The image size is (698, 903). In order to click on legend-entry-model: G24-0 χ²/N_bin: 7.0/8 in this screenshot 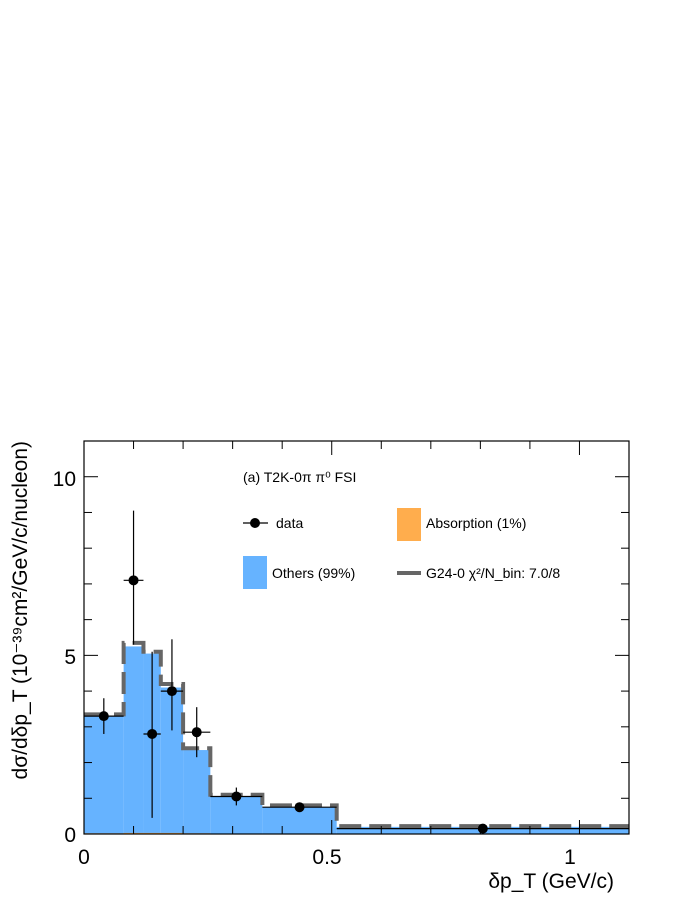, I will do `click(478, 573)`.